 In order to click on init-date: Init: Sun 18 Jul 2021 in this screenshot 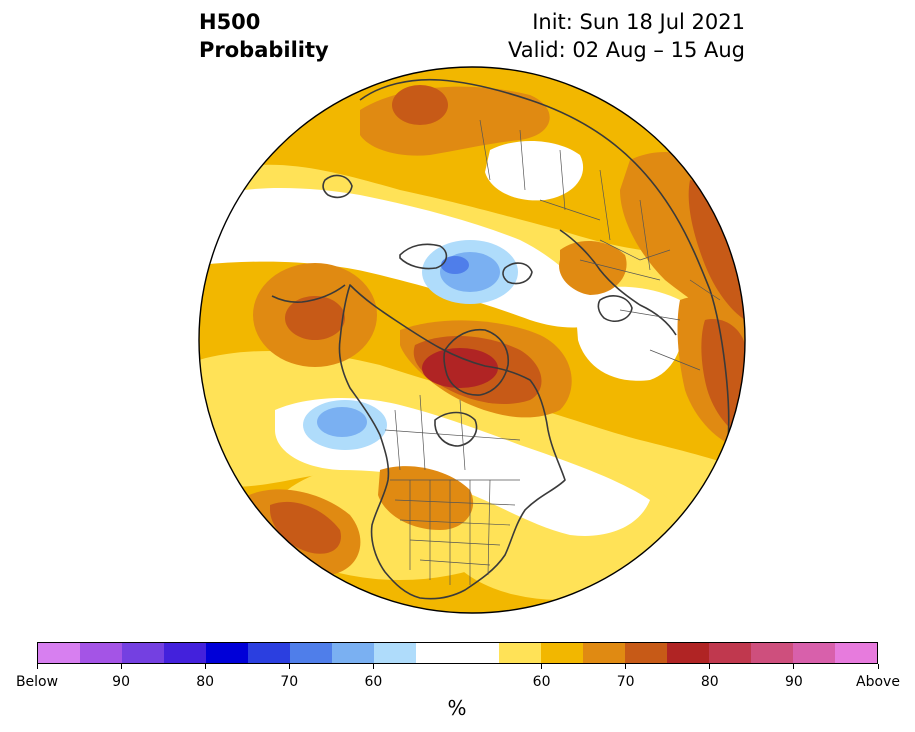, I will do `click(638, 22)`.